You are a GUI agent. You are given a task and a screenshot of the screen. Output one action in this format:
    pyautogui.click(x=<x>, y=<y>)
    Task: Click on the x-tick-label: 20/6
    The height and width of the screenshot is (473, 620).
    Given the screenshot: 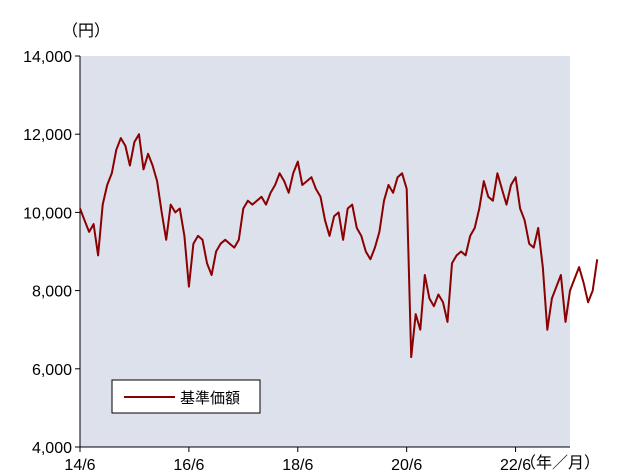 What is the action you would take?
    pyautogui.click(x=406, y=465)
    